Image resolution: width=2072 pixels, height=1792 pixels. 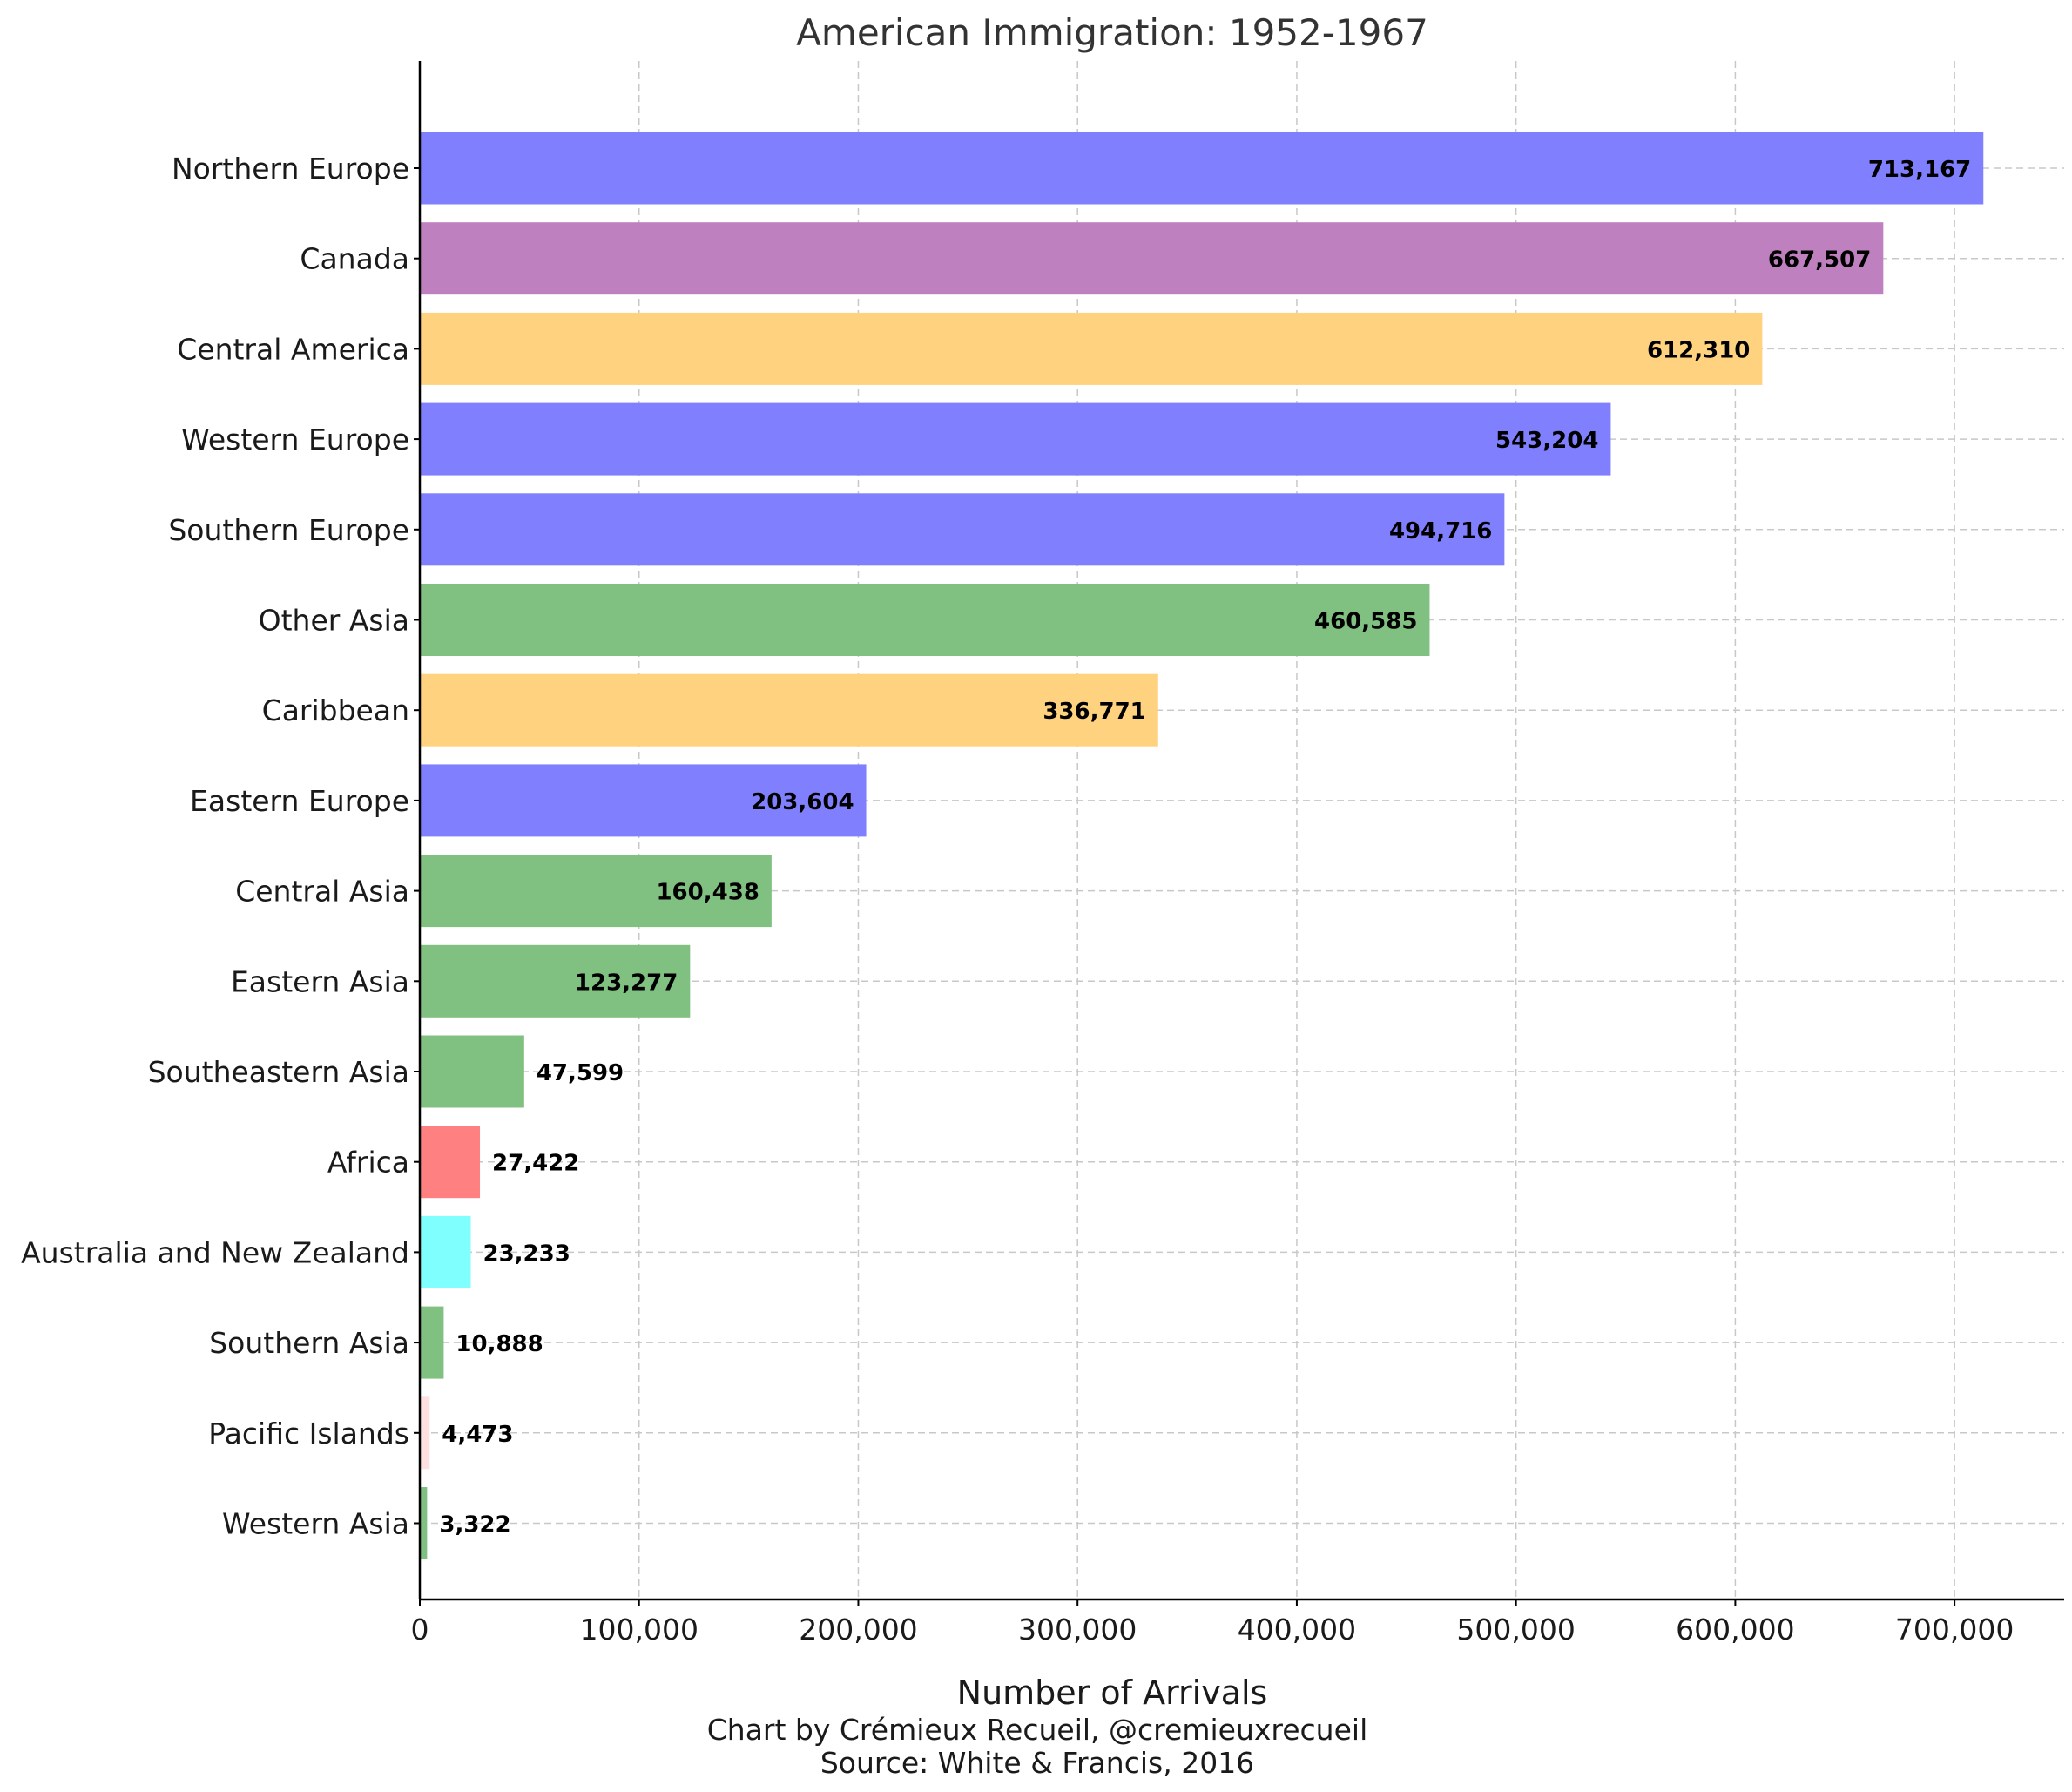 I want to click on x-tick-label: 300,000, so click(x=1077, y=1630).